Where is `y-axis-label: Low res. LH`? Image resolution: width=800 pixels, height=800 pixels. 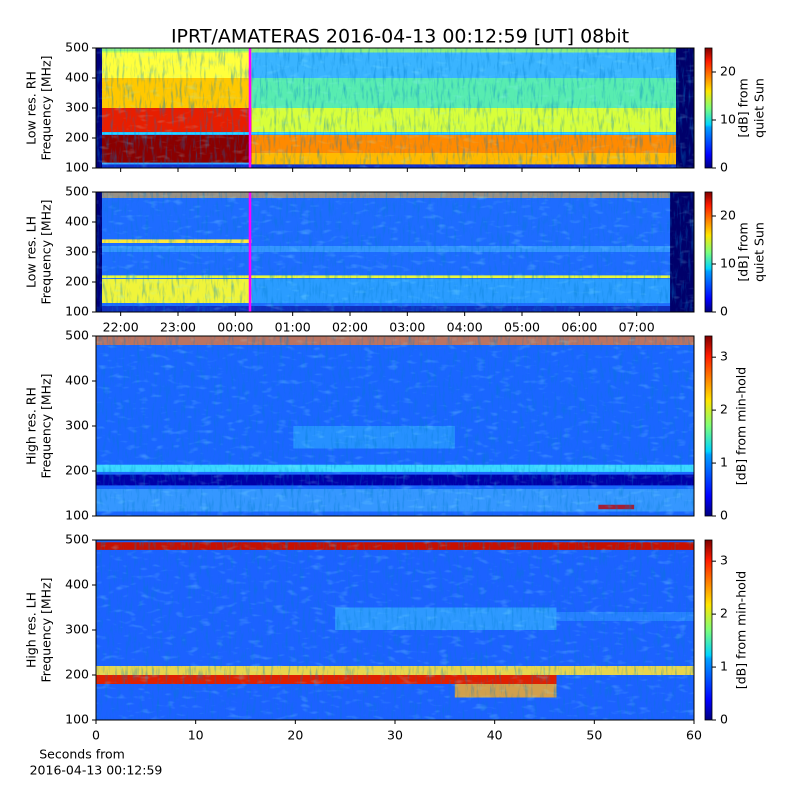 y-axis-label: Low res. LH is located at coordinates (31, 252).